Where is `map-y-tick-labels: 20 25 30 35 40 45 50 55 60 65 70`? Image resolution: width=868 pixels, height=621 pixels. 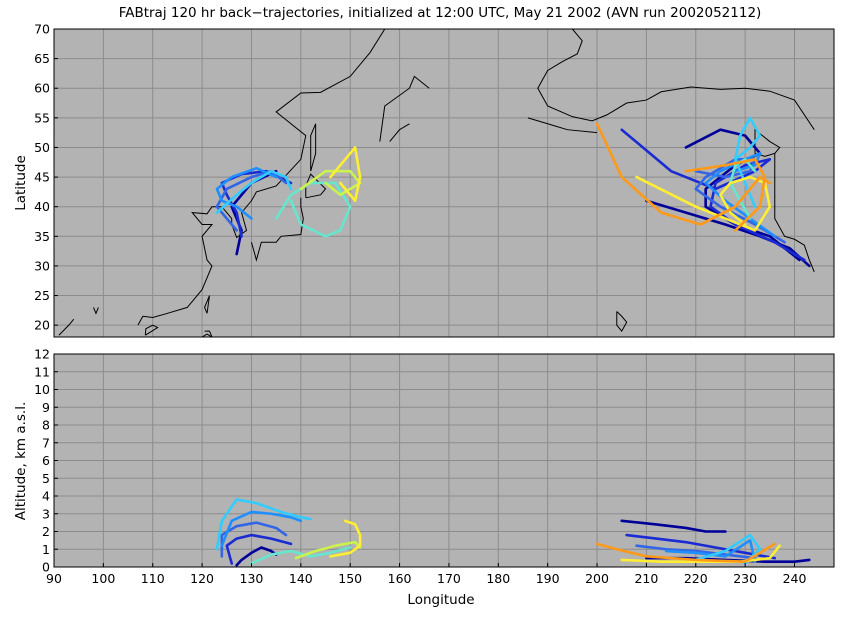
map-y-tick-labels: 20 25 30 35 40 45 50 55 60 65 70 is located at coordinates (46, 177).